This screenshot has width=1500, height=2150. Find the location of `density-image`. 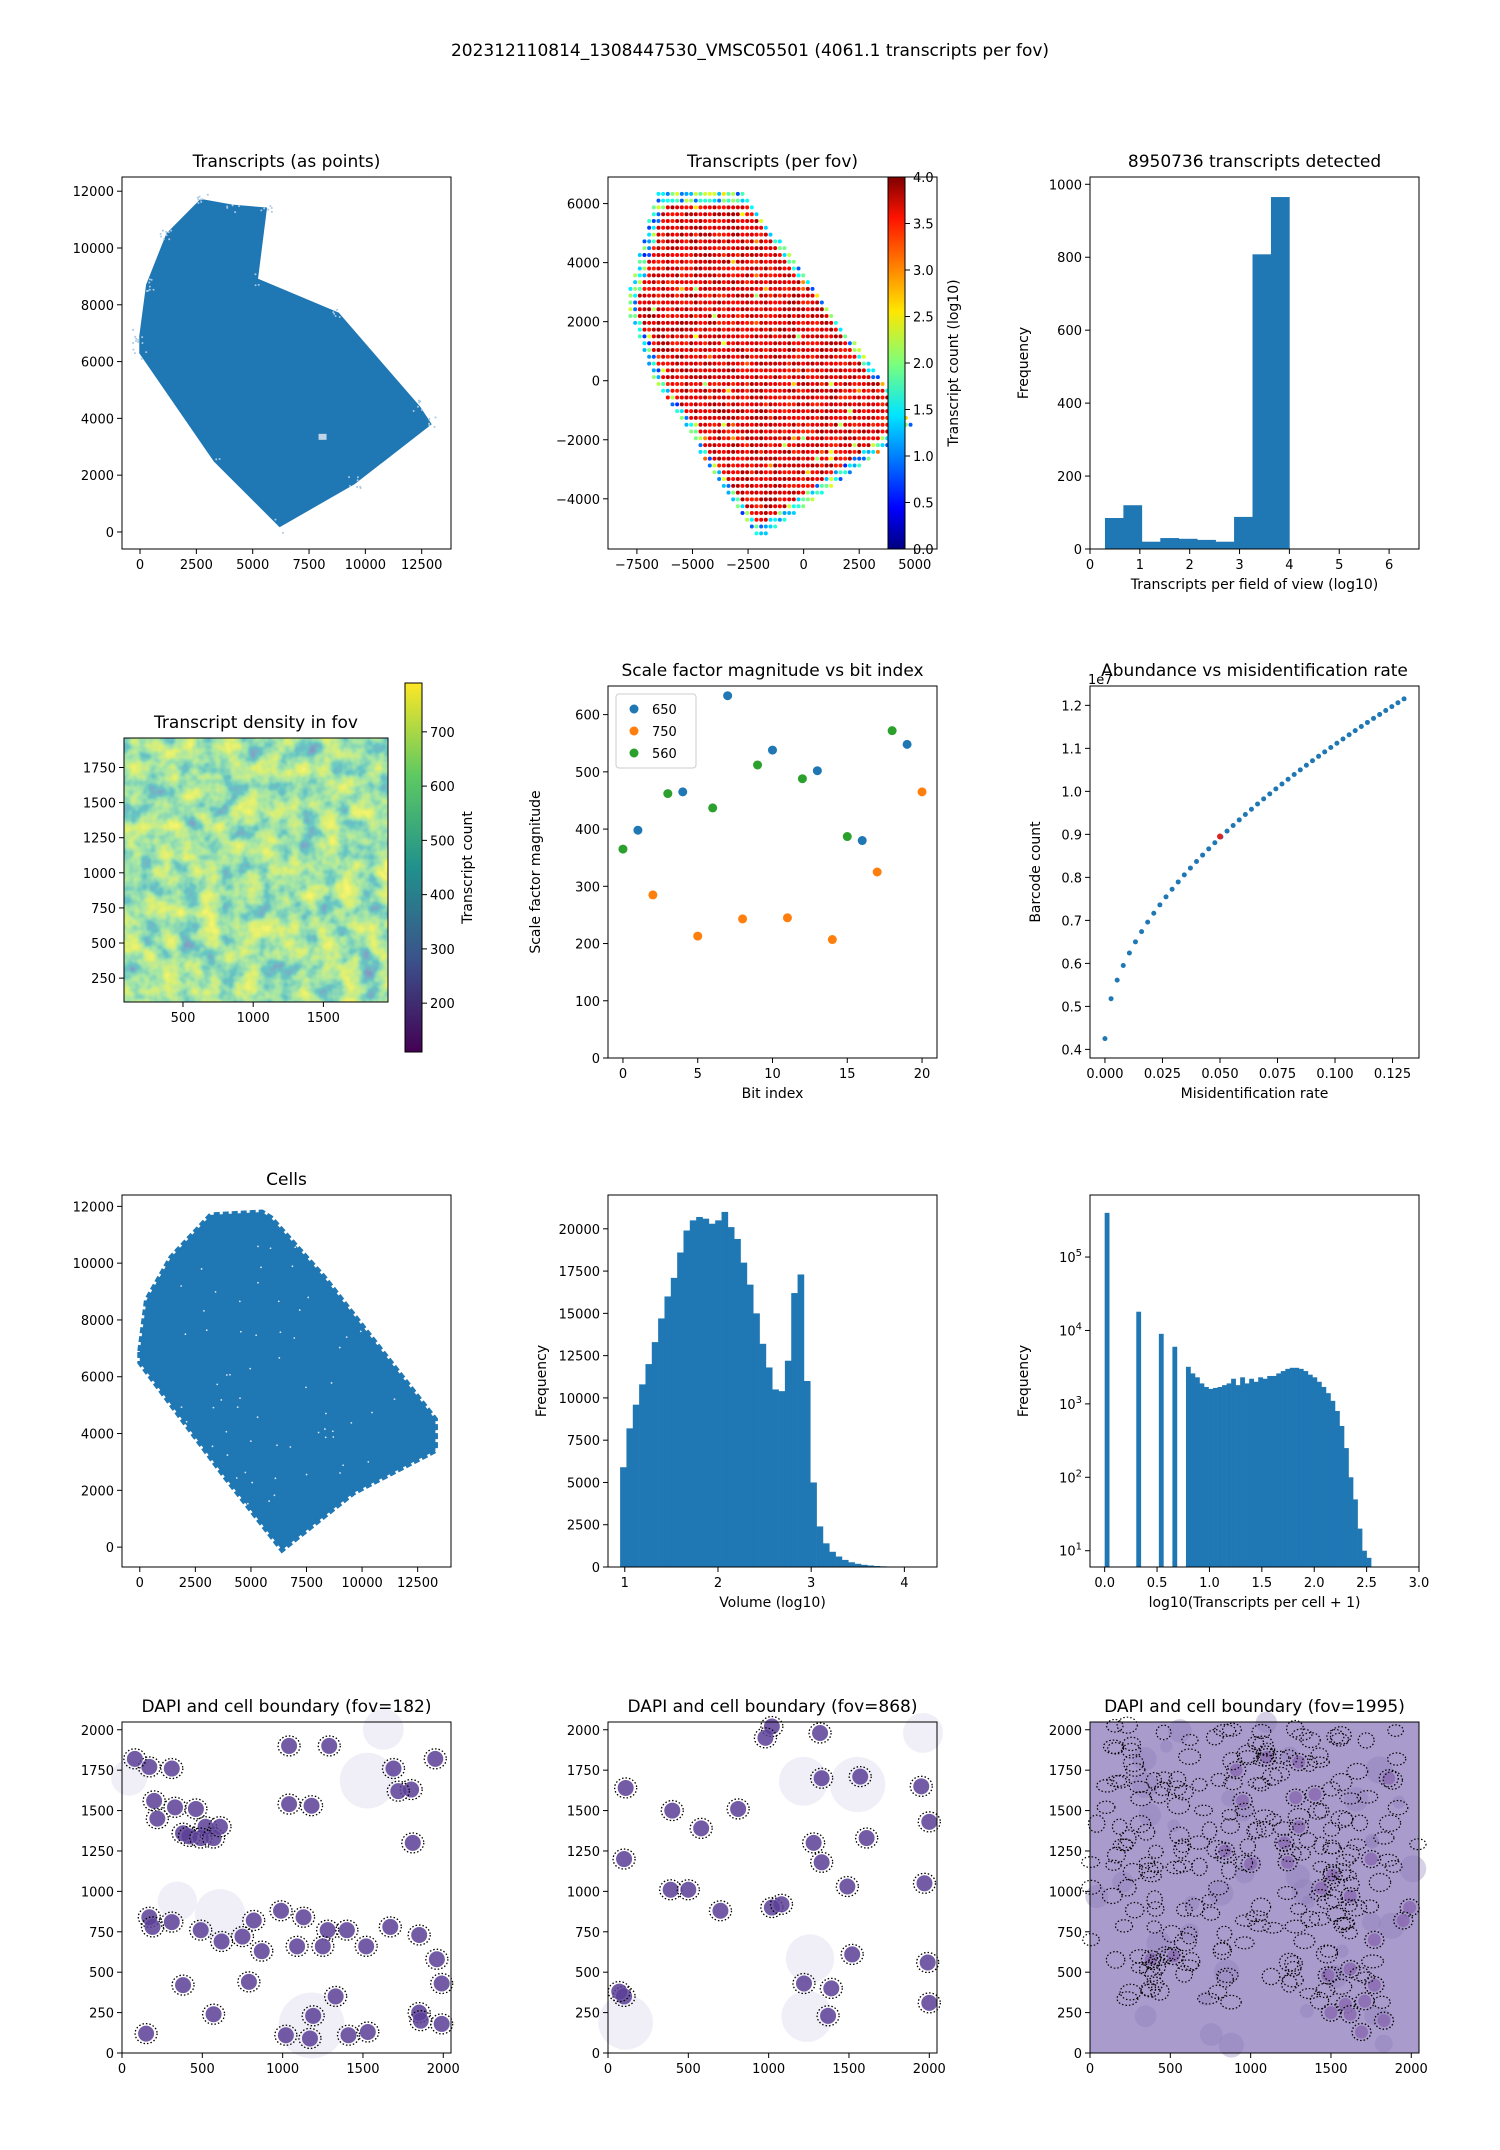

density-image is located at coordinates (256, 870).